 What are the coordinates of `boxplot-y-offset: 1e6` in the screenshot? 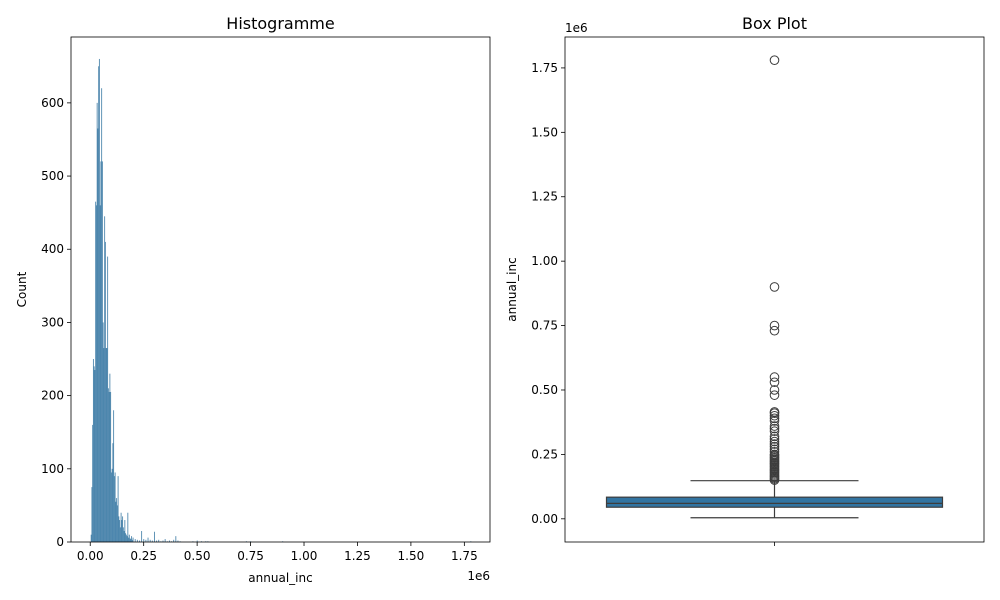 It's located at (576, 28).